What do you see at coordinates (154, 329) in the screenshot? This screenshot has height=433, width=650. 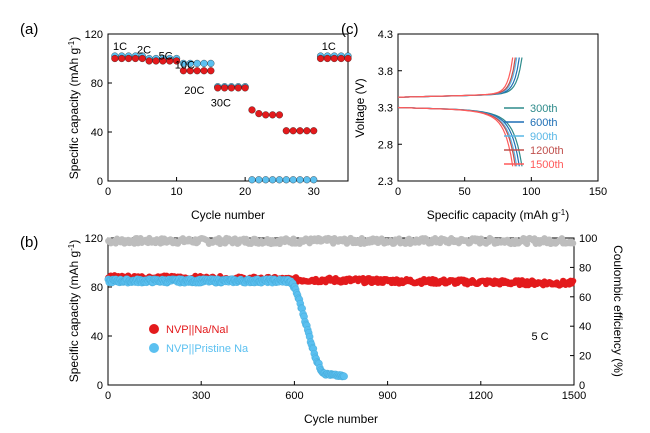 I see `legend-marker-na-nai` at bounding box center [154, 329].